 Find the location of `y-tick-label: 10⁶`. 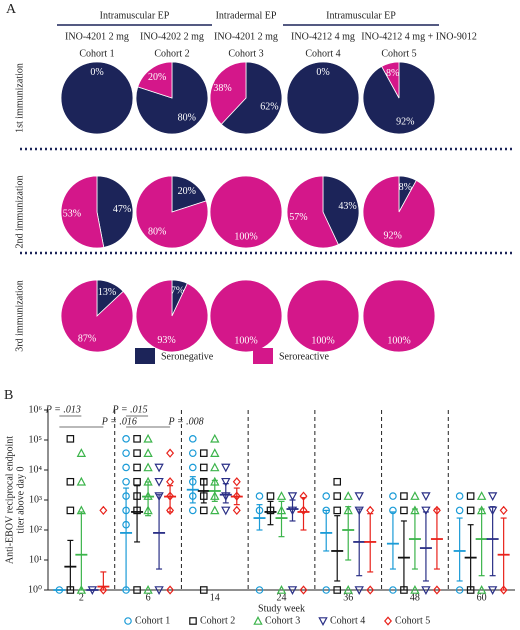

y-tick-label: 10⁶ is located at coordinates (36, 409).